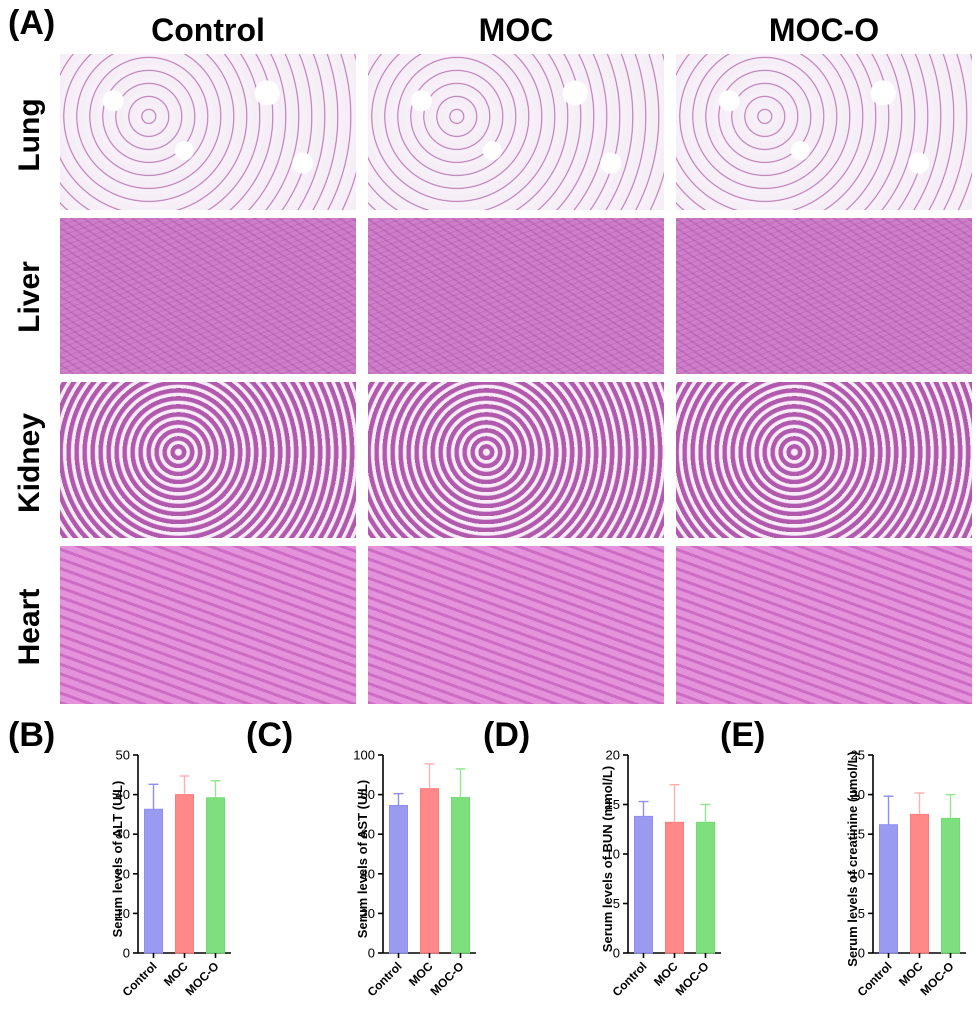 This screenshot has width=979, height=1023. Describe the element at coordinates (32, 23) in the screenshot. I see `panel-label-a: (A)` at that location.